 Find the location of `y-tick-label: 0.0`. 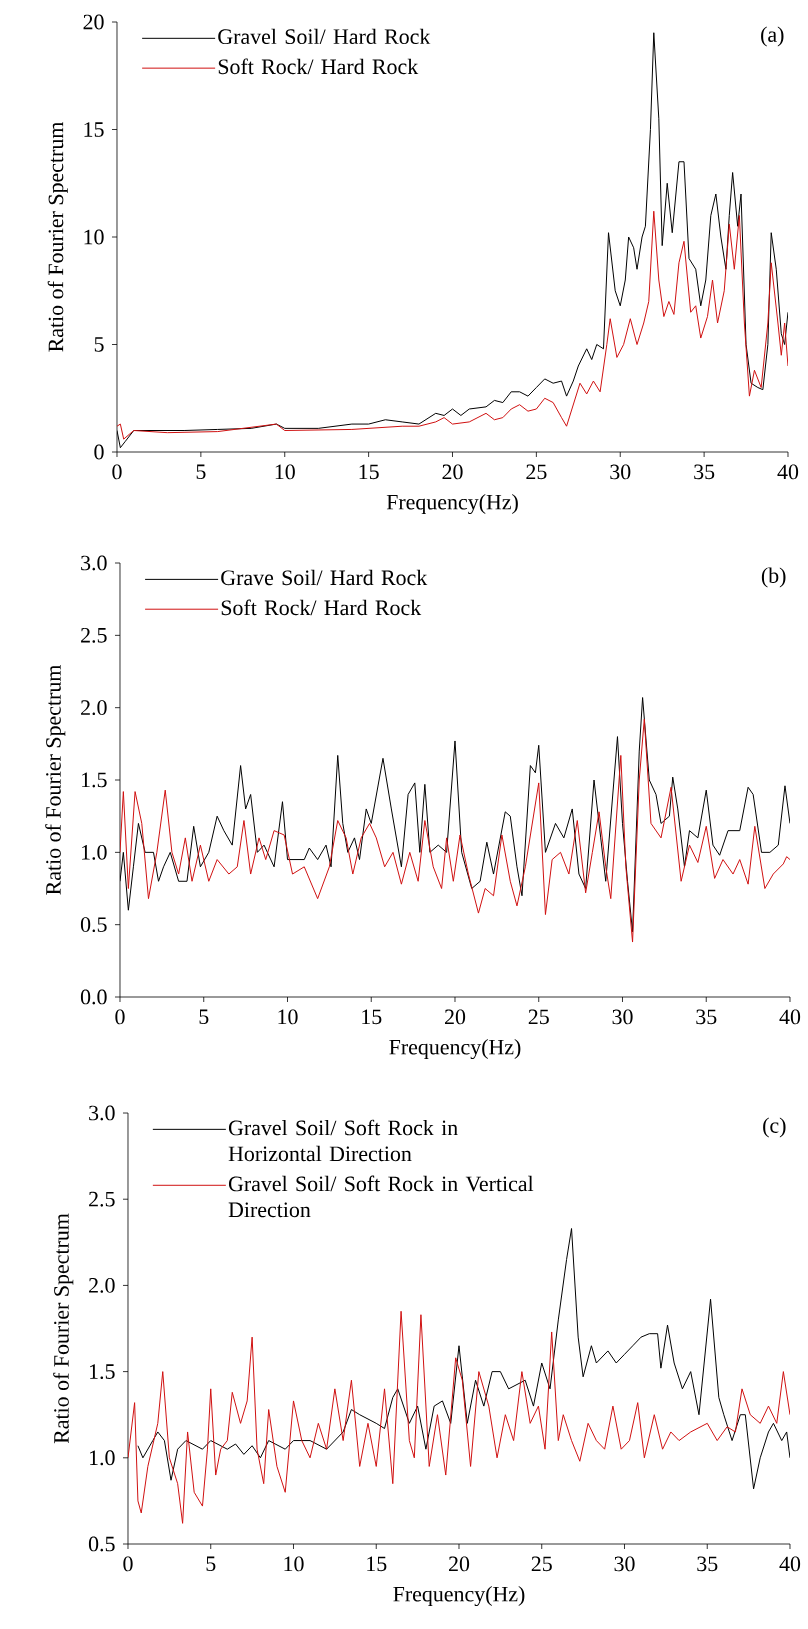

y-tick-label: 0.0 is located at coordinates (93, 997).